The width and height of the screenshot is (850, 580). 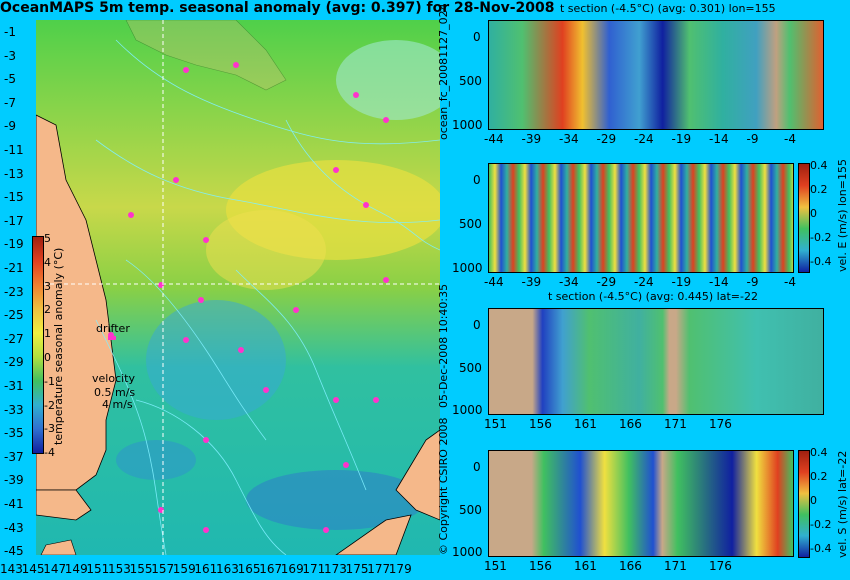 What do you see at coordinates (47, 238) in the screenshot?
I see `colorbar-tick-label: 5` at bounding box center [47, 238].